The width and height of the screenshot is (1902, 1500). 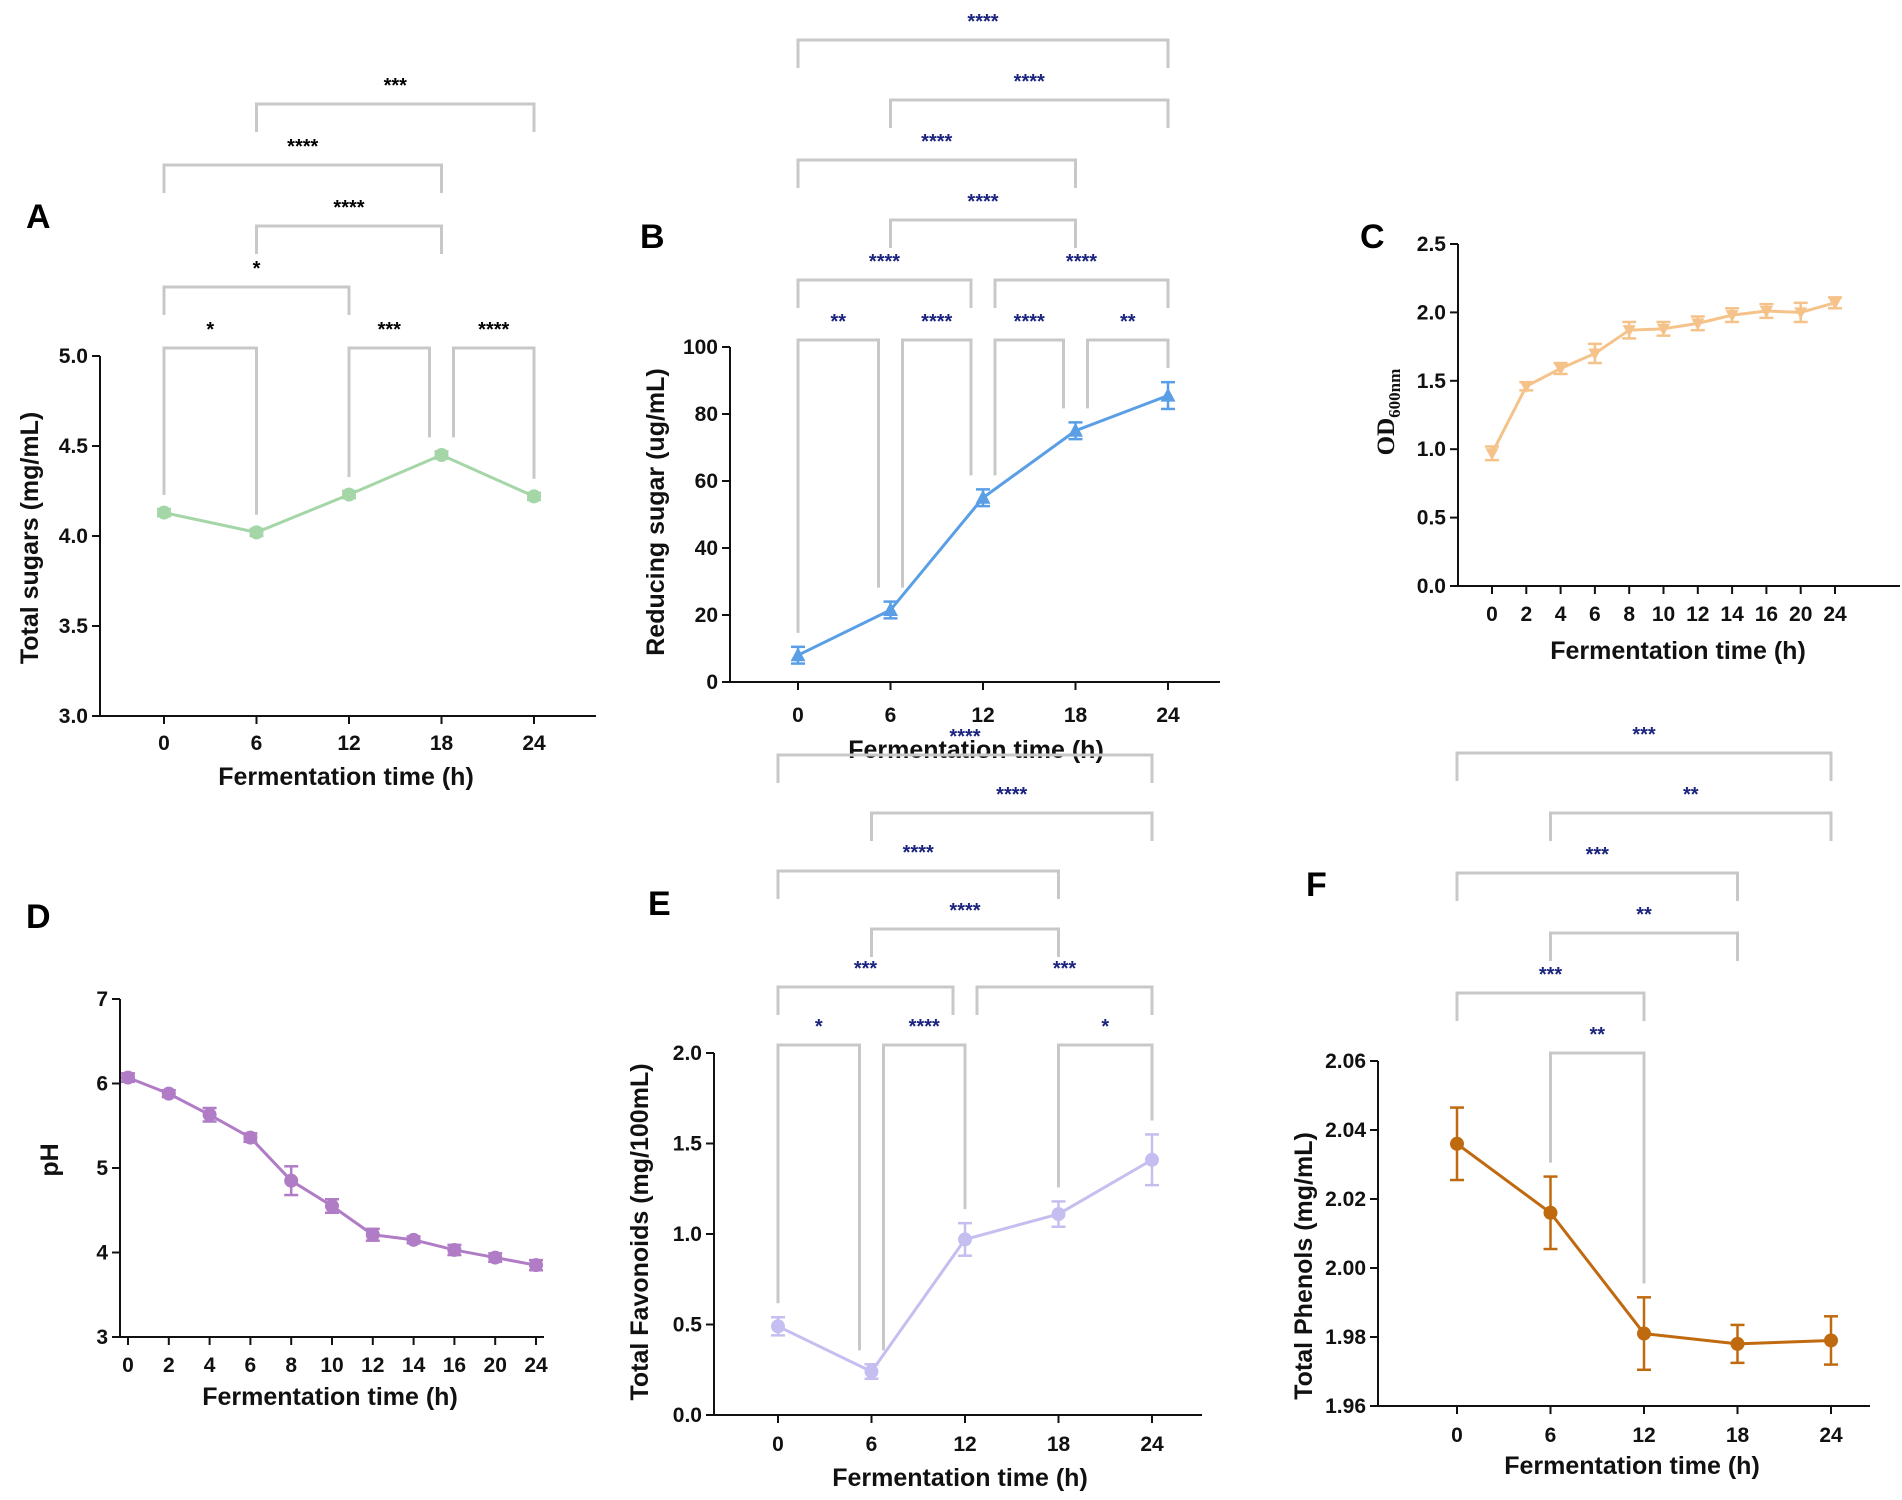 What do you see at coordinates (102, 1337) in the screenshot?
I see `panel-d-y-tick-label: 3` at bounding box center [102, 1337].